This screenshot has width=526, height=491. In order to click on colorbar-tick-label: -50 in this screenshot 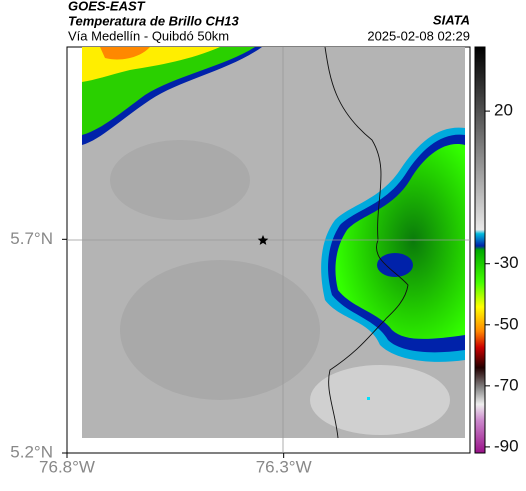, I will do `click(506, 323)`.